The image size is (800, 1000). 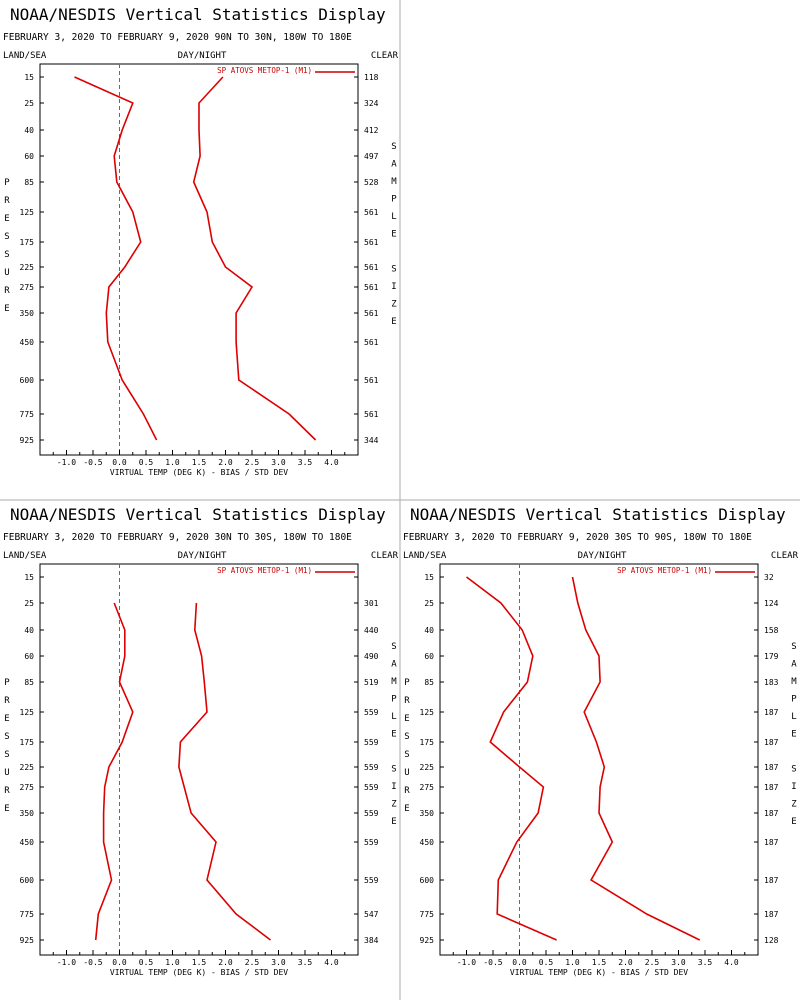 What do you see at coordinates (29, 682) in the screenshot?
I see `pressure-level-label: 85` at bounding box center [29, 682].